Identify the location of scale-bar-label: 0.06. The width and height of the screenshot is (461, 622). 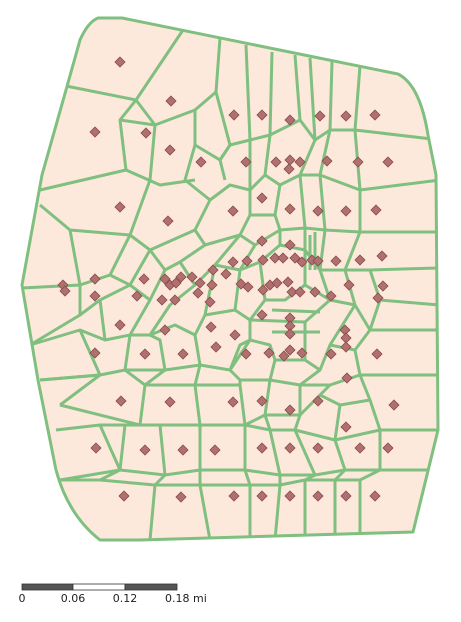
(73, 598).